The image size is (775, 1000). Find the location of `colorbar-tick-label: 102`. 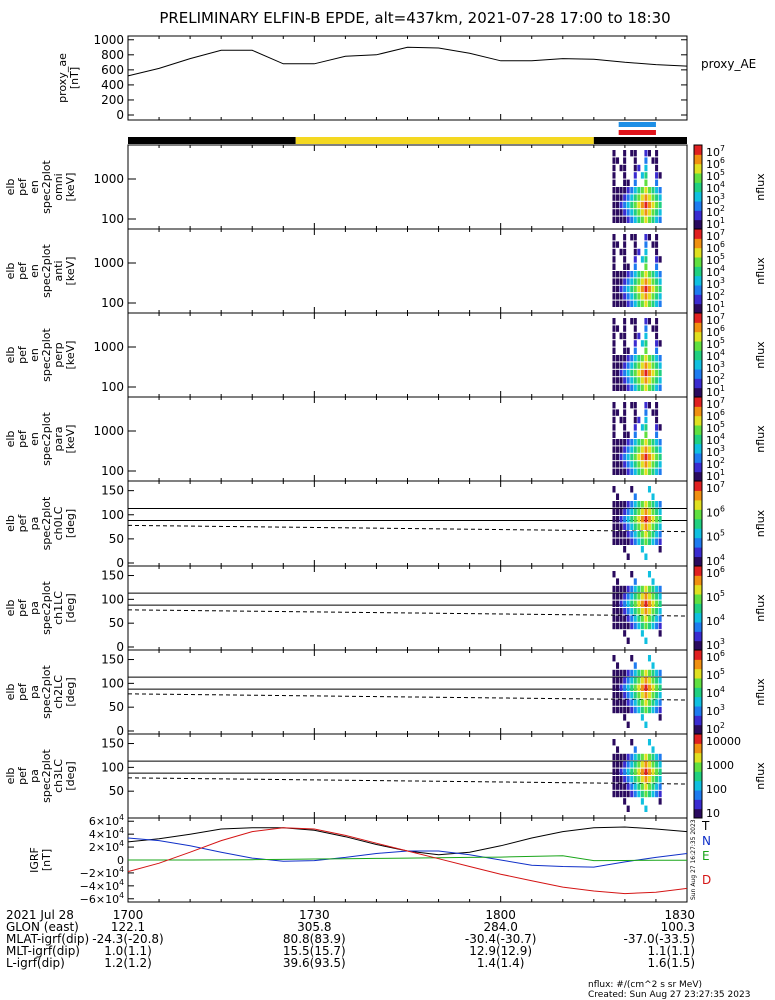

colorbar-tick-label: 102 is located at coordinates (715, 211).